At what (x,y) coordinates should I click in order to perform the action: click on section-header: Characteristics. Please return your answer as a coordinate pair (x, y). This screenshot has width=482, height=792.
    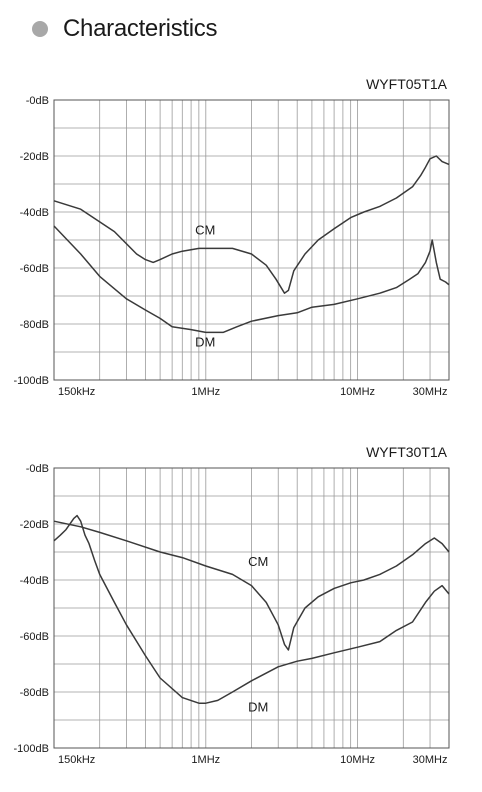
    Looking at the image, I should click on (125, 29).